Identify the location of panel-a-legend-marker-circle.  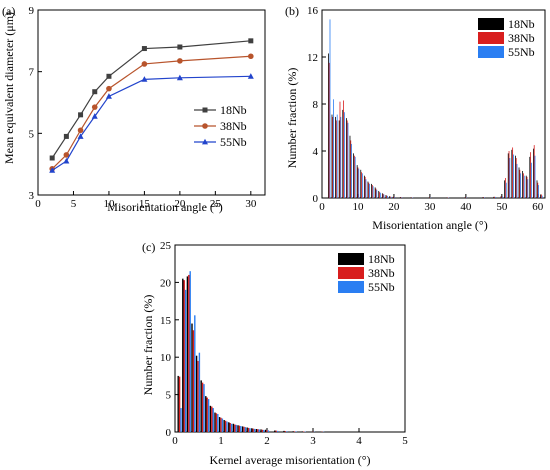
(205, 126).